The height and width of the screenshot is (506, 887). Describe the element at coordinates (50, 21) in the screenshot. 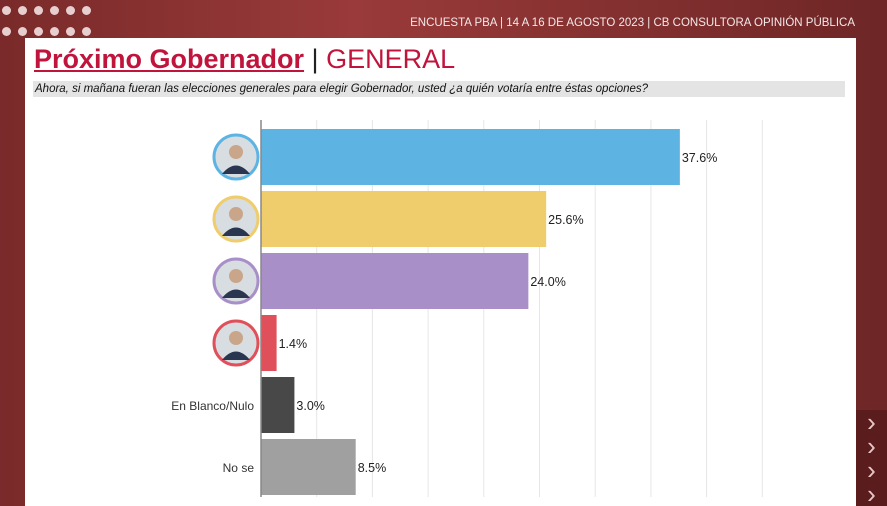

I see `decorative-dots` at that location.